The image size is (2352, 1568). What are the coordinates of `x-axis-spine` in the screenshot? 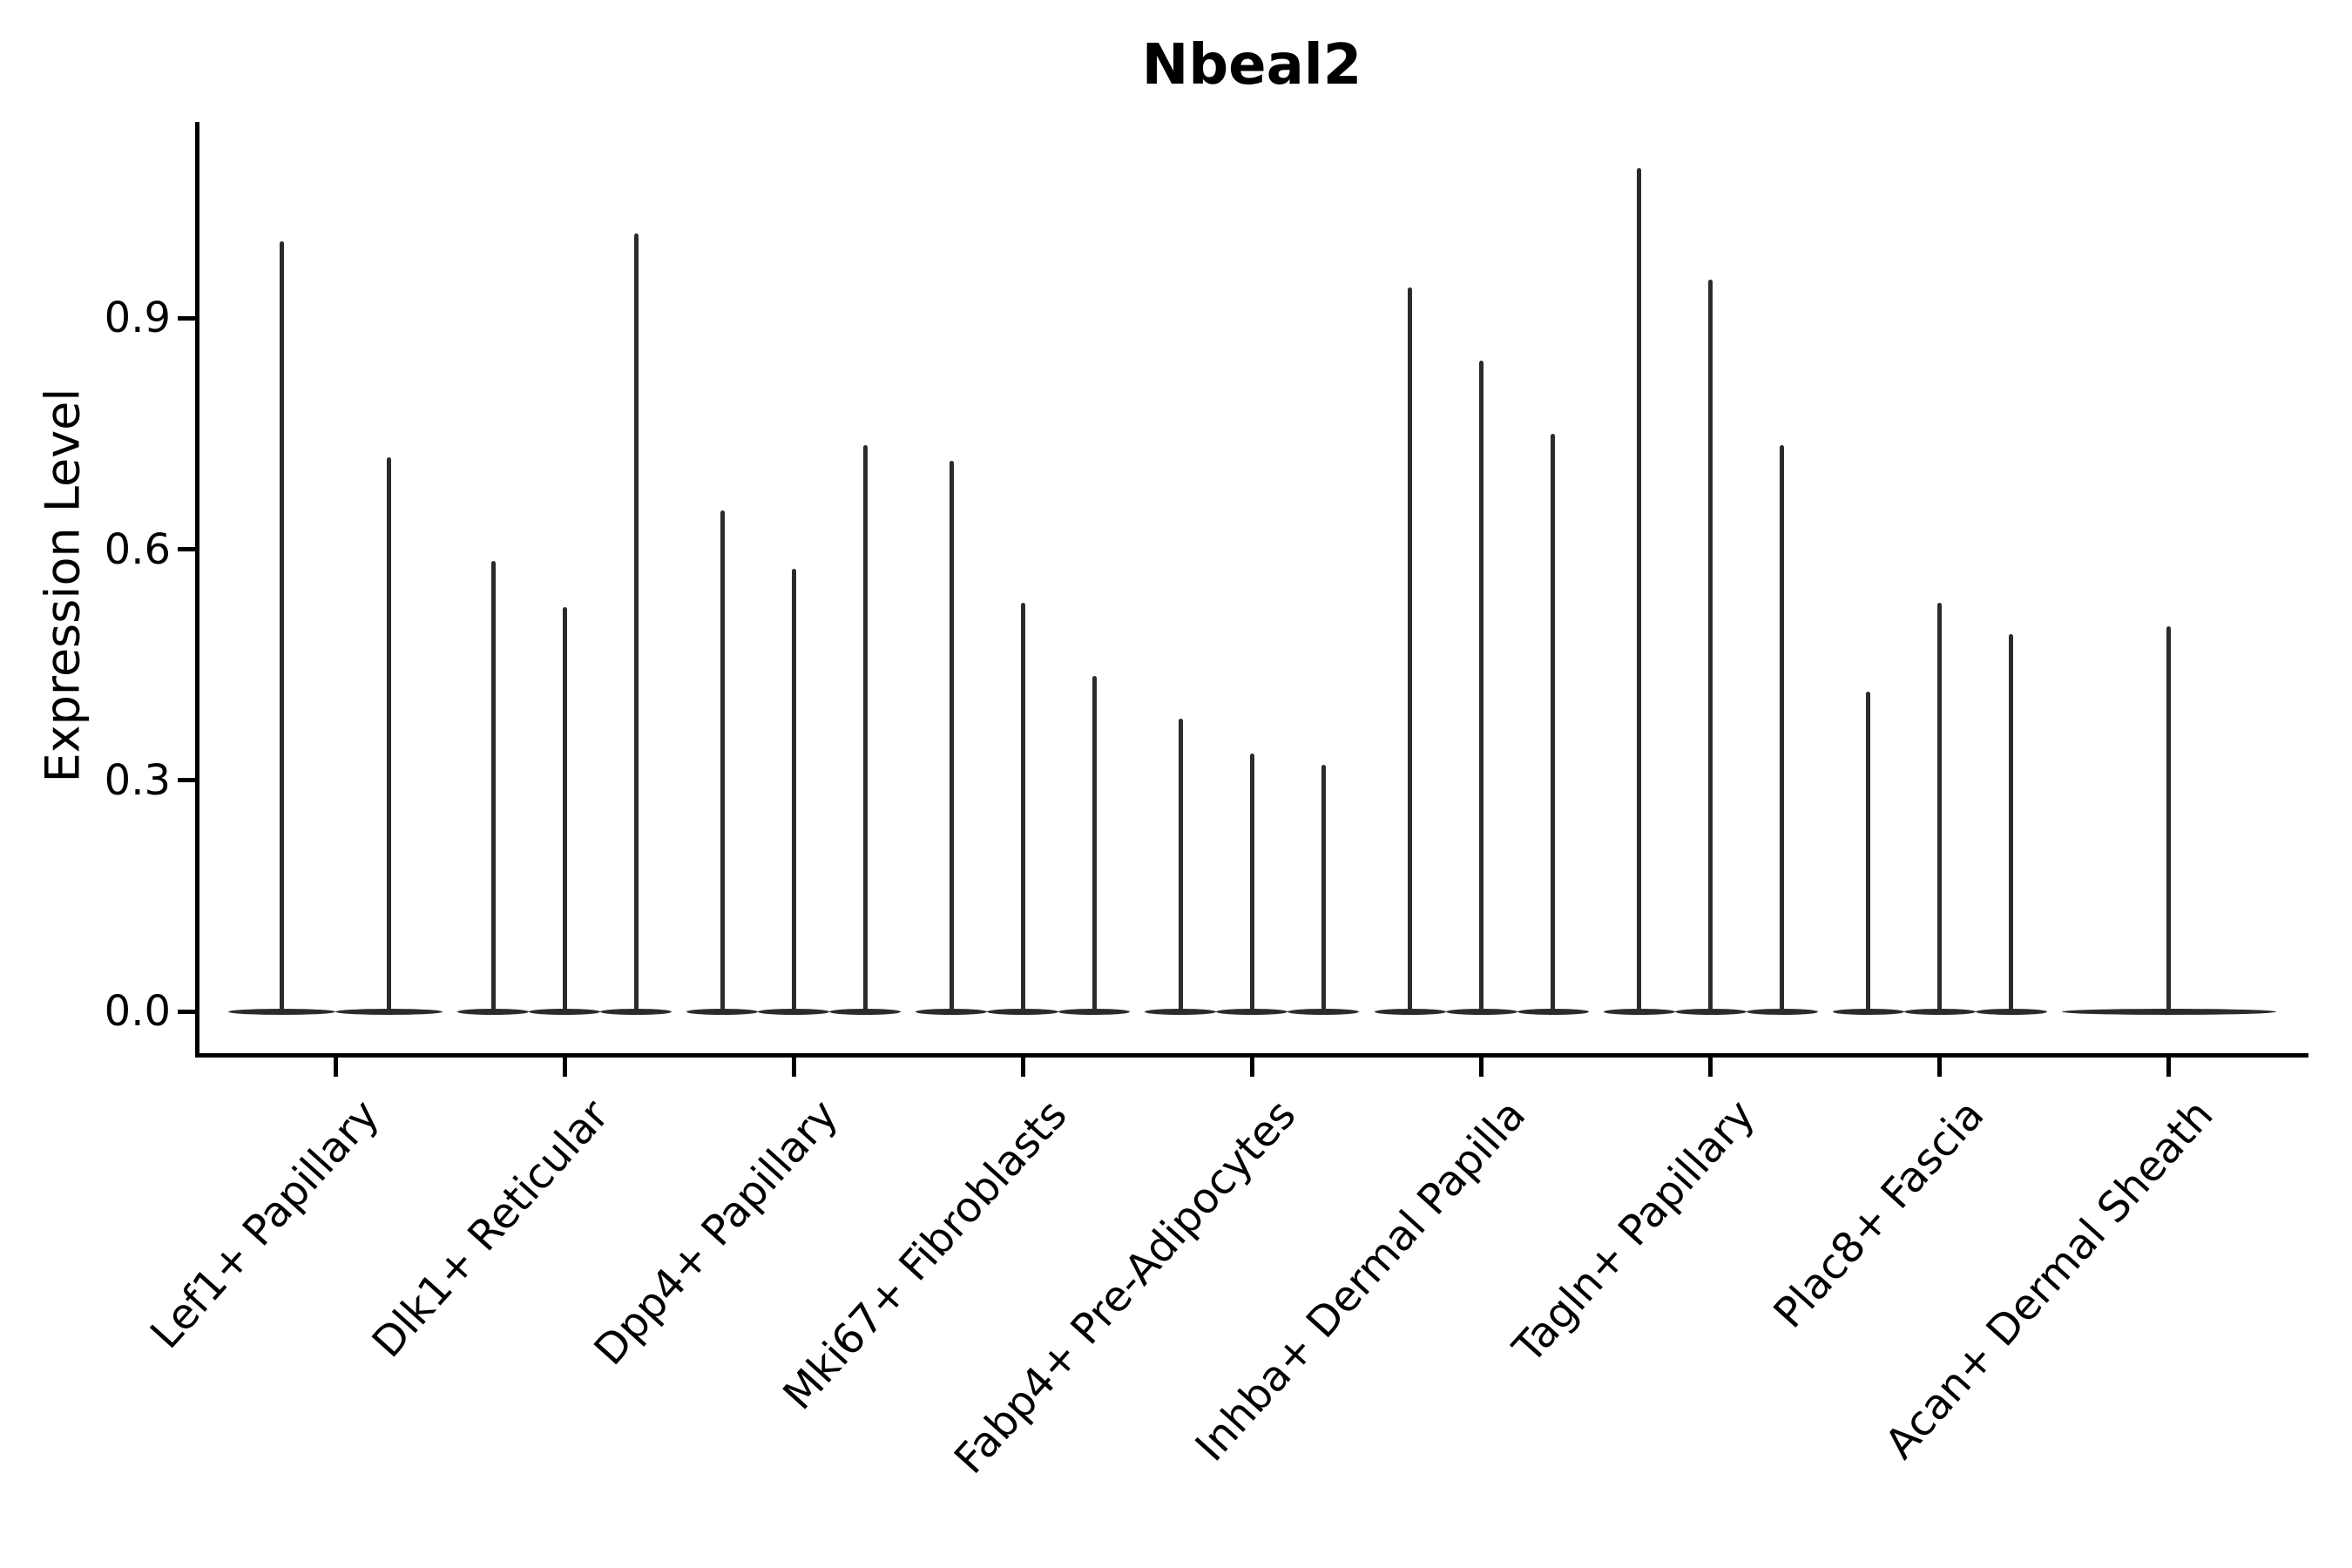 It's located at (1251, 1055).